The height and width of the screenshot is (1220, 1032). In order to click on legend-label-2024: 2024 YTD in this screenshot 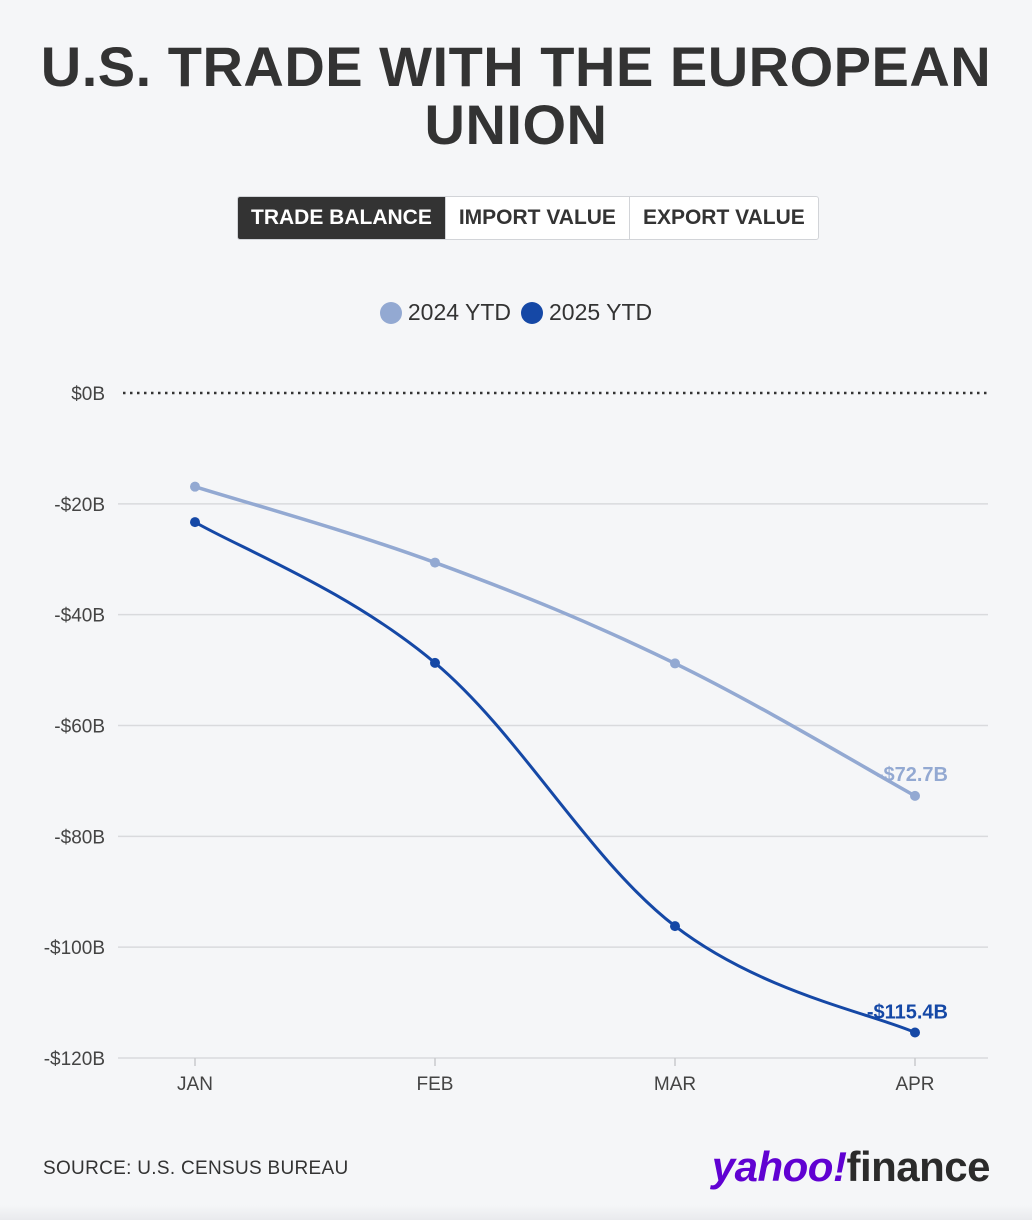, I will do `click(459, 312)`.